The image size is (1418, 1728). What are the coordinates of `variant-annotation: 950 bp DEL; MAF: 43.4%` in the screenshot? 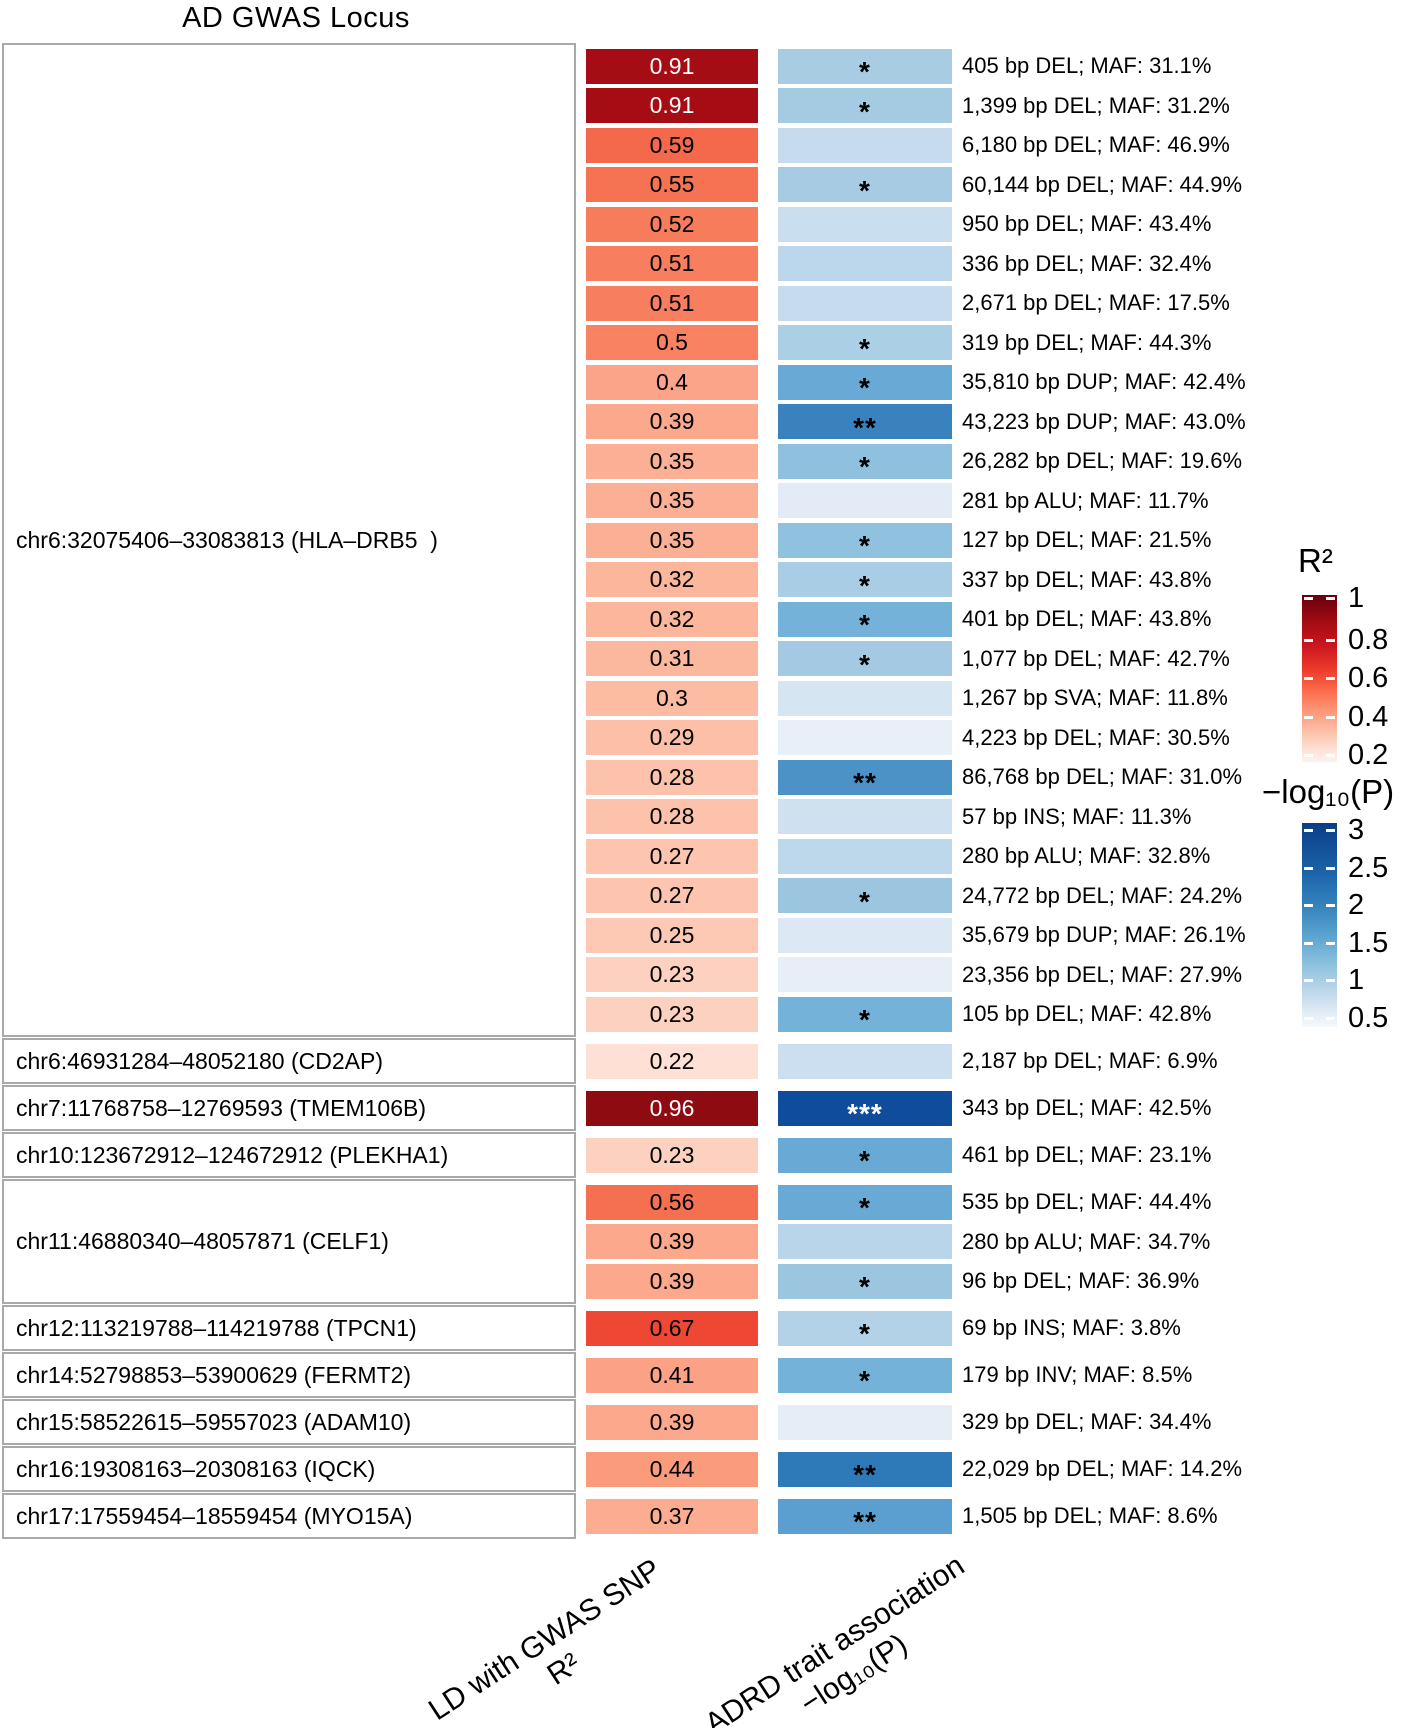 It's located at (1087, 223).